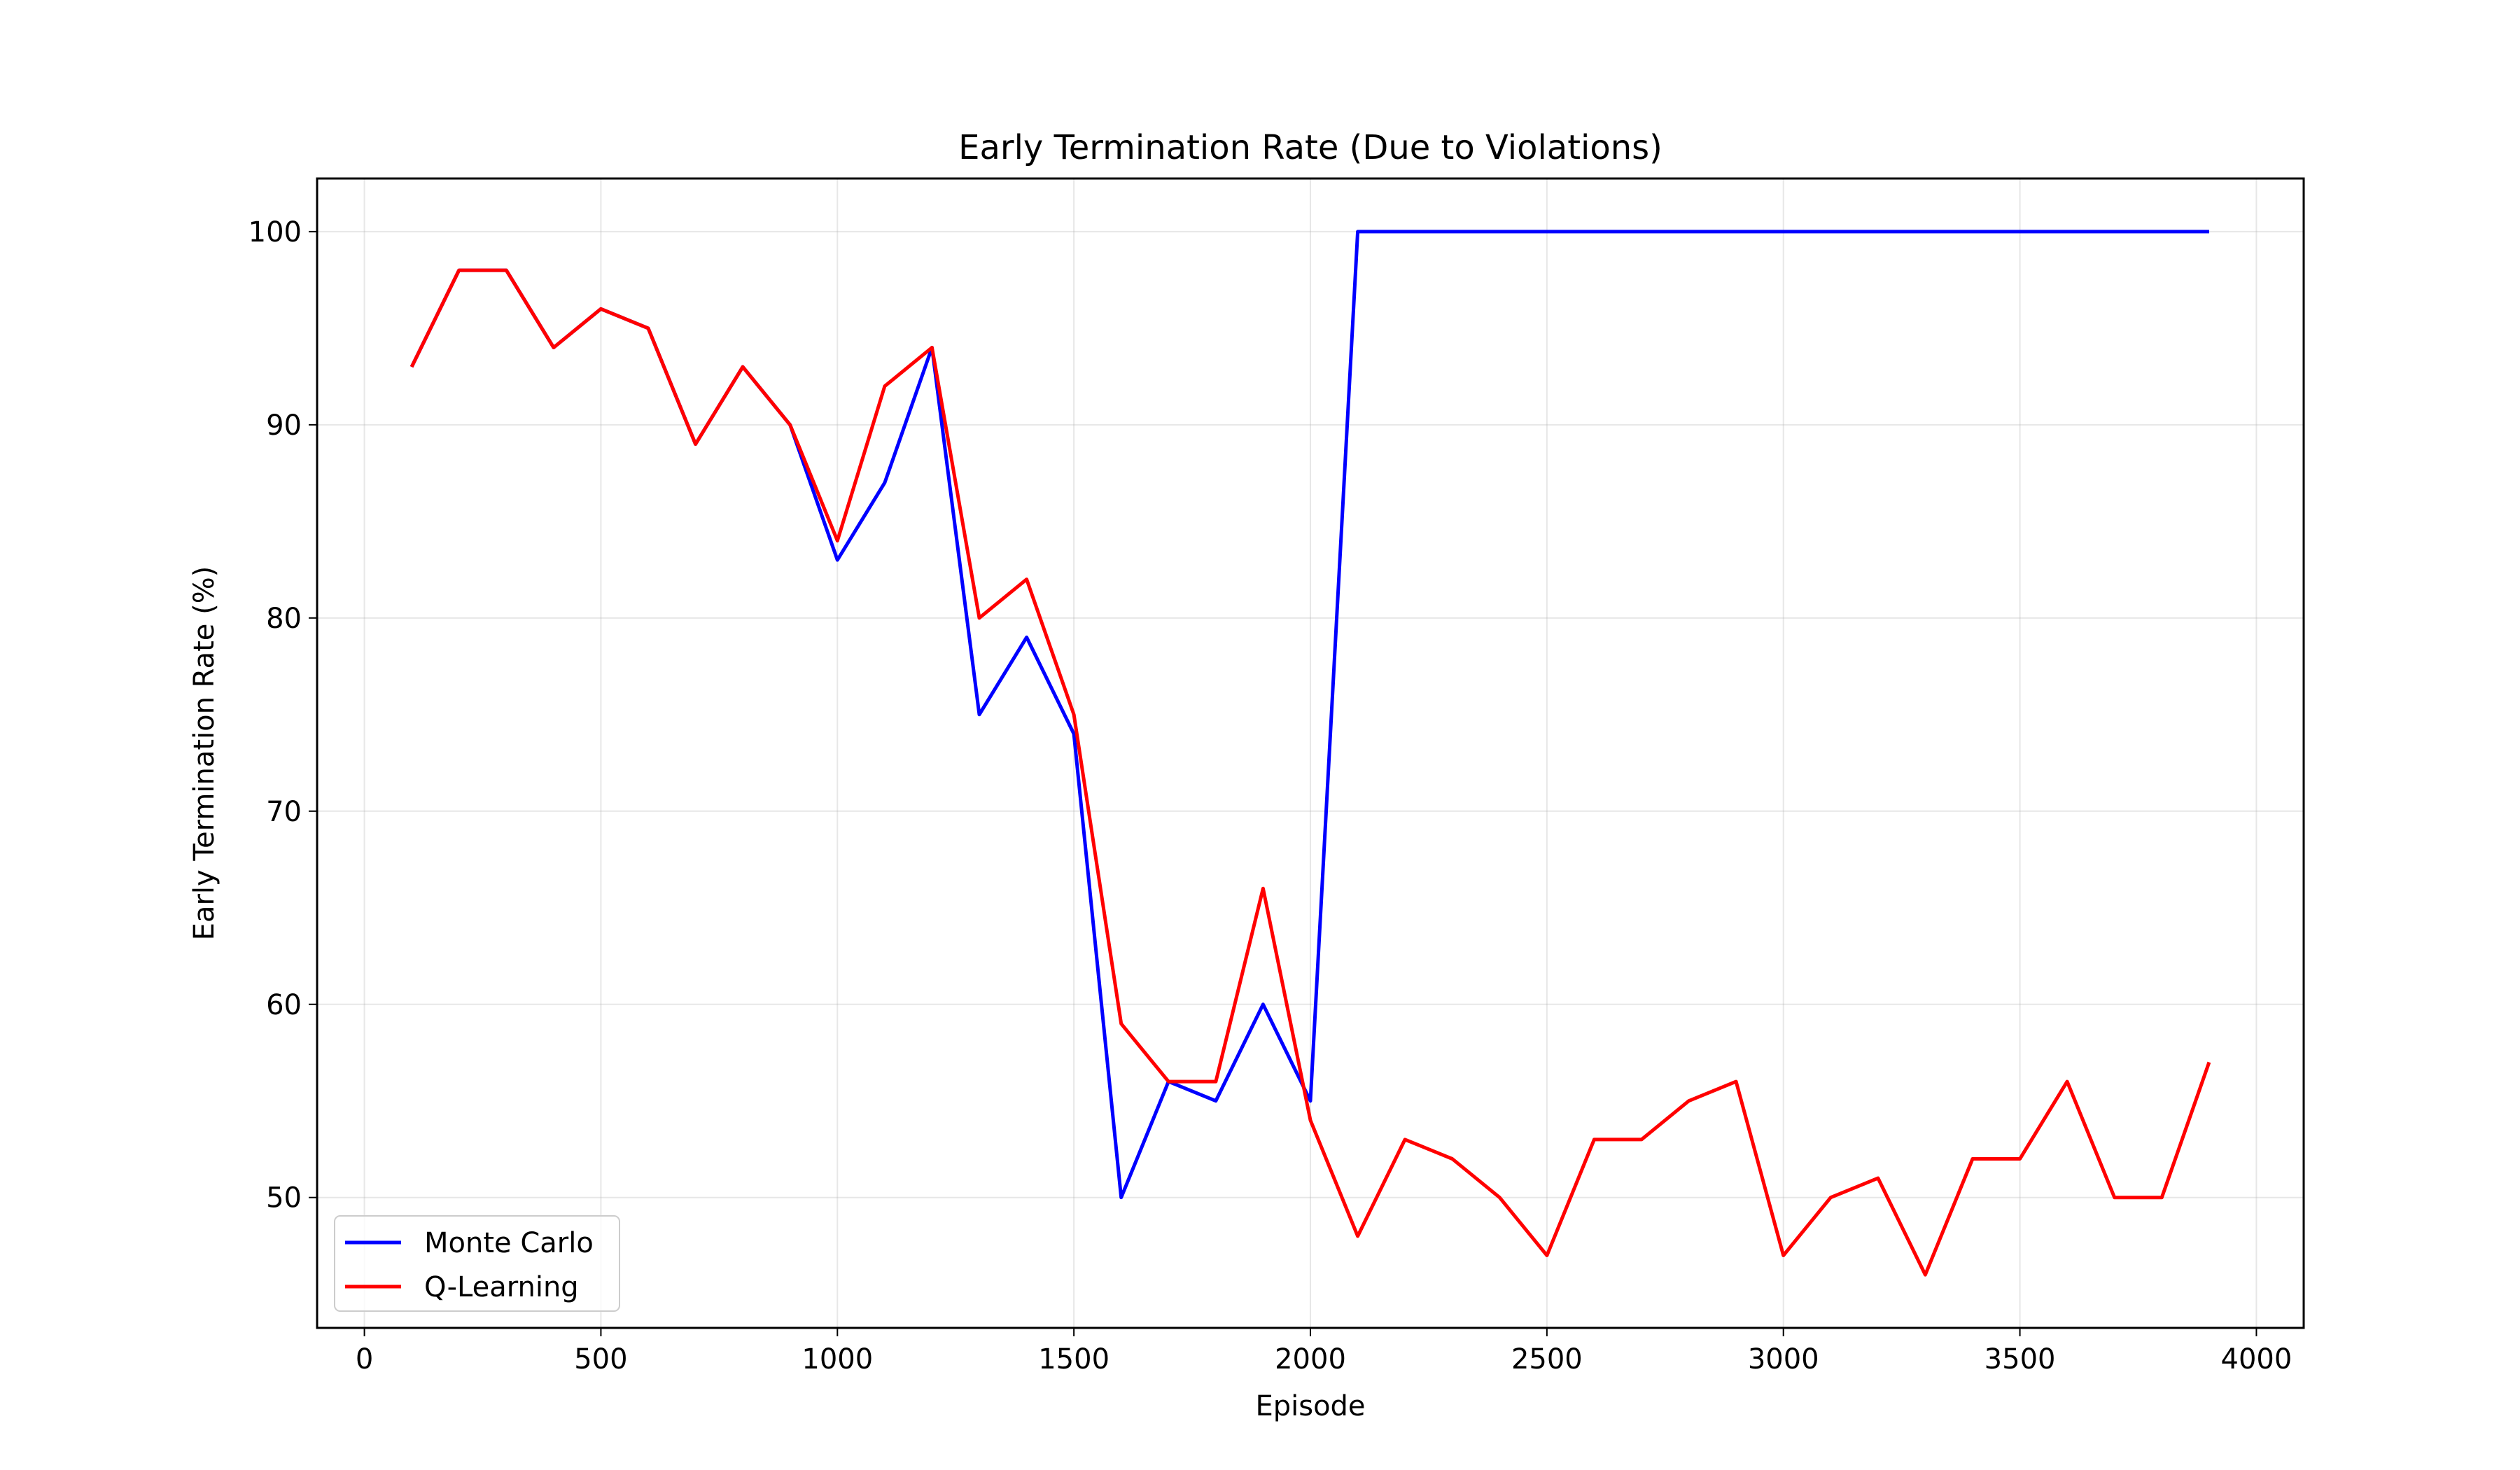 This screenshot has height=1470, width=2520. What do you see at coordinates (1310, 1359) in the screenshot?
I see `x-tick-label: 2000` at bounding box center [1310, 1359].